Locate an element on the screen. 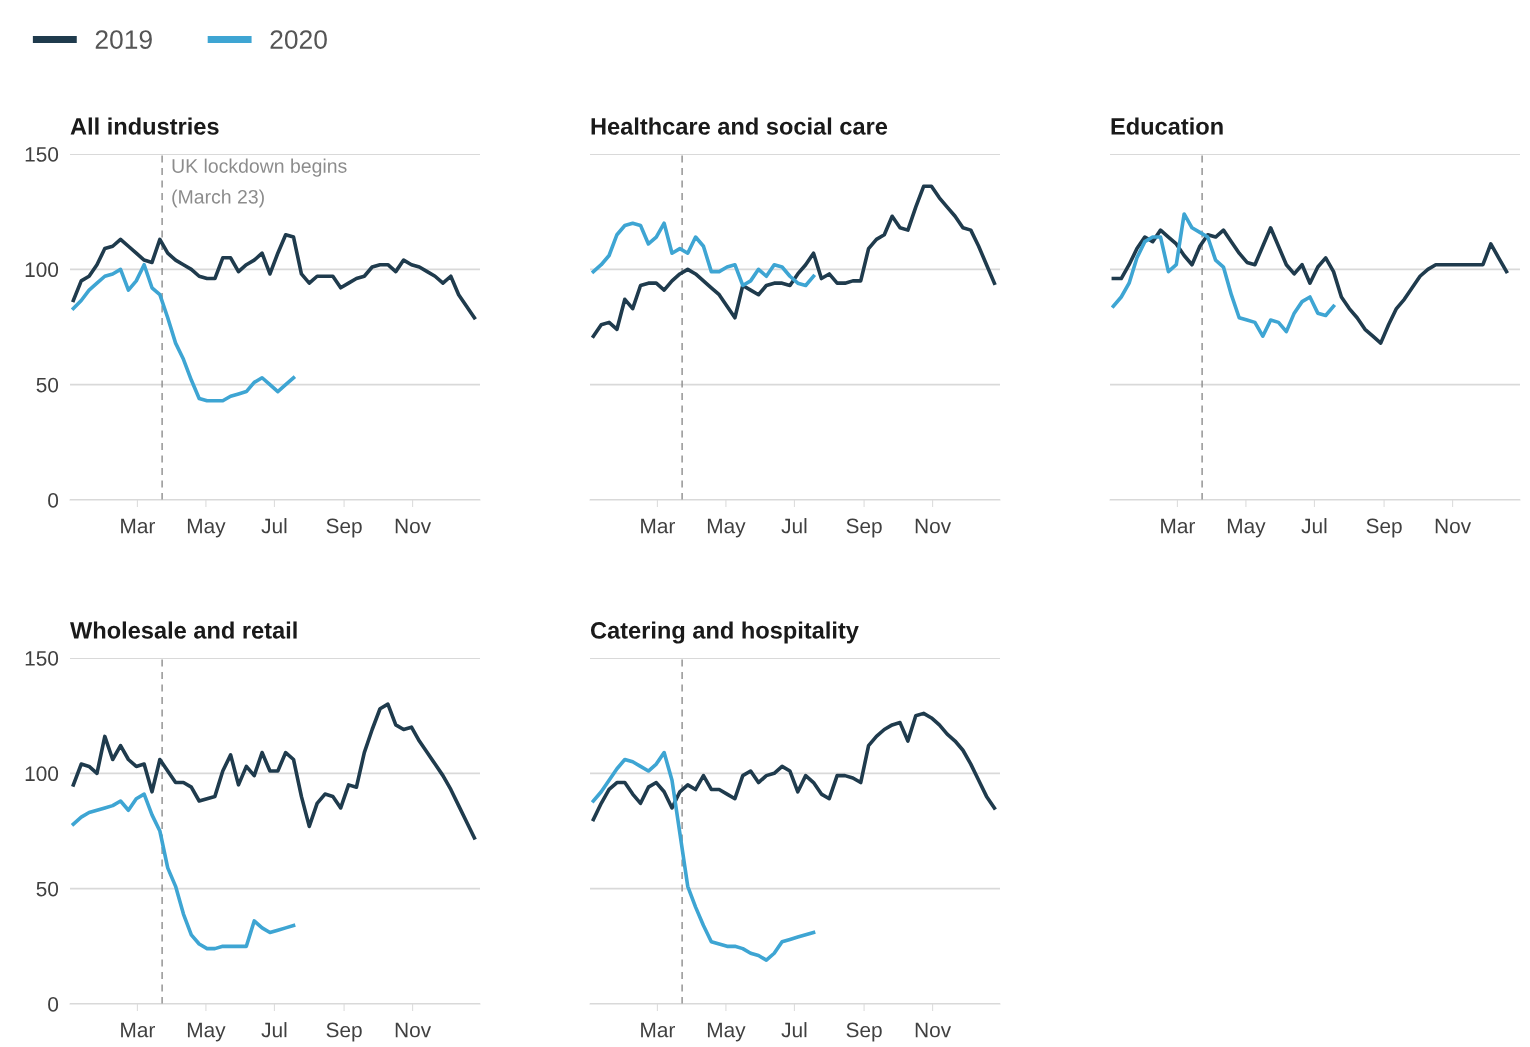 This screenshot has width=1530, height=1047. chart-title: Wholesale and retail is located at coordinates (183, 630).